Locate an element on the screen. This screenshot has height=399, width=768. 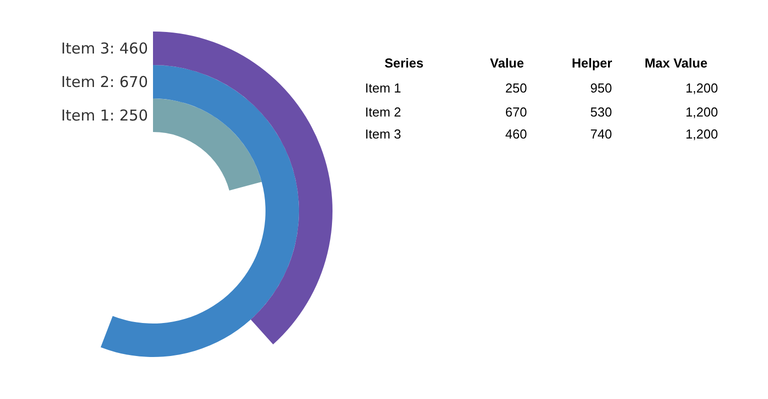
category-label: Item 1 is located at coordinates (383, 88).